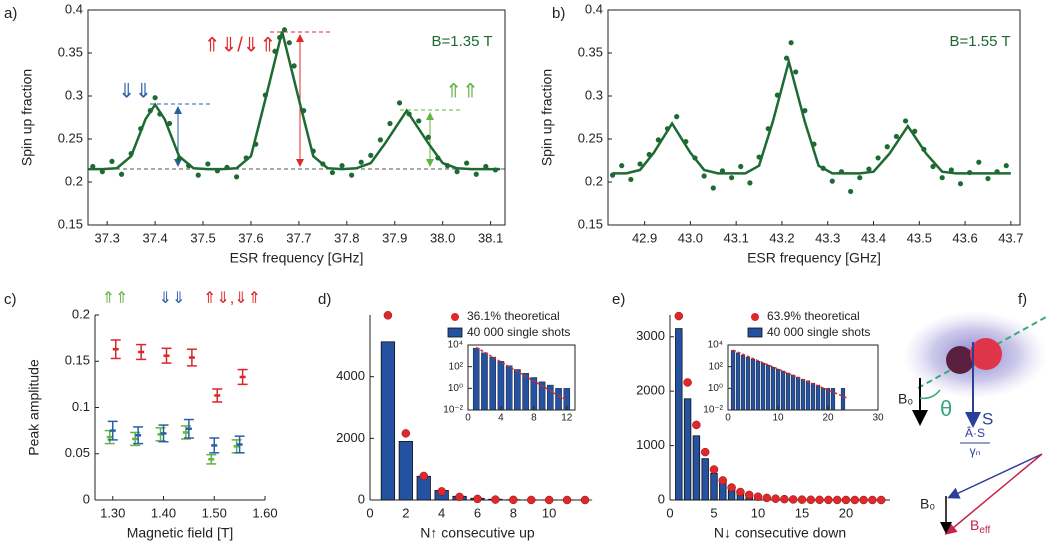 The image size is (1055, 547). Describe the element at coordinates (547, 117) in the screenshot. I see `y-axis-label: Spin up fraction` at that location.